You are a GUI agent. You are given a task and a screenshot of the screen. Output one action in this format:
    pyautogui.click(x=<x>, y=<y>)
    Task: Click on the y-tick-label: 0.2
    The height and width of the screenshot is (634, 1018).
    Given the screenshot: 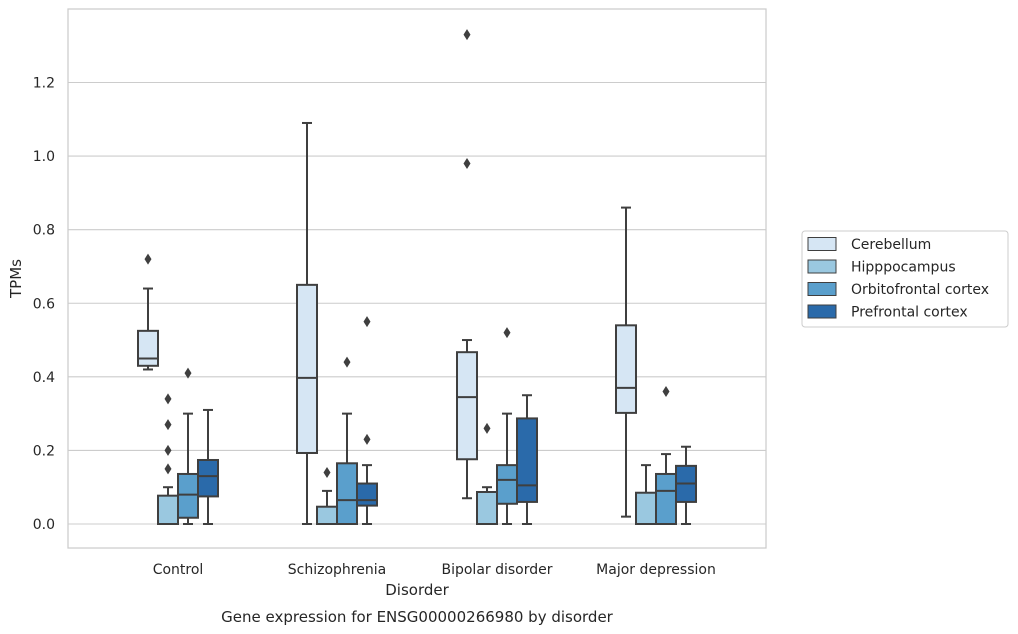 What is the action you would take?
    pyautogui.click(x=44, y=451)
    